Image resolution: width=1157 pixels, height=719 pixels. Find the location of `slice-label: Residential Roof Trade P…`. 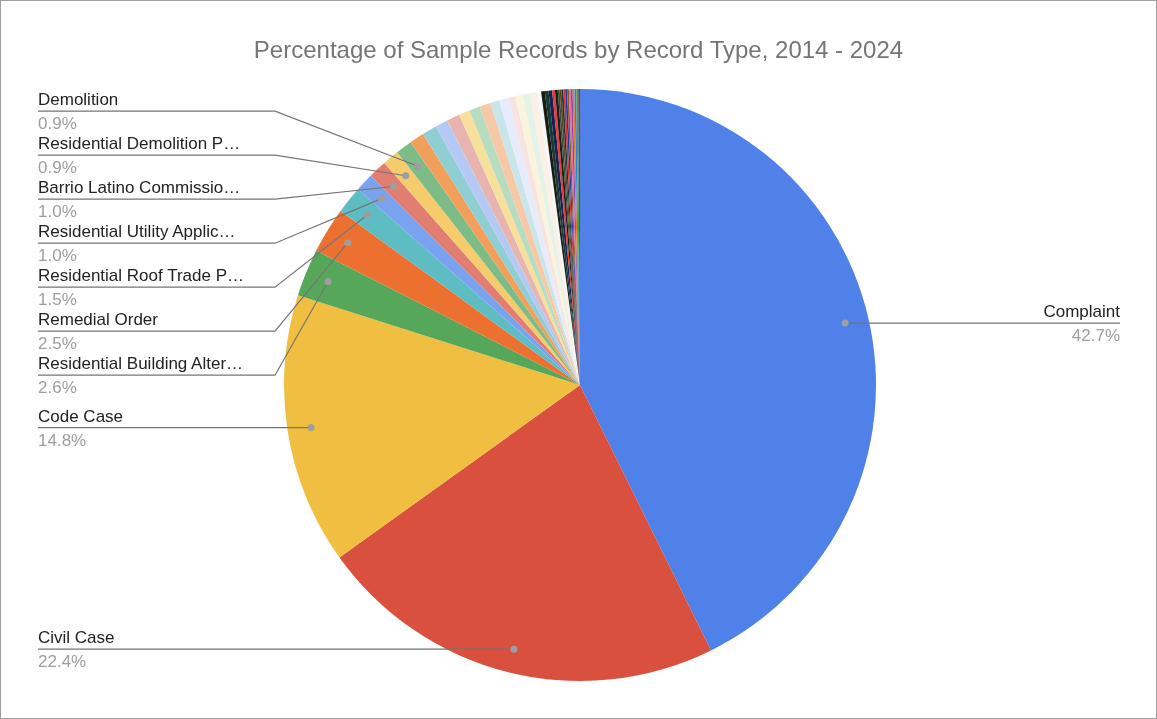

slice-label: Residential Roof Trade P… is located at coordinates (141, 276).